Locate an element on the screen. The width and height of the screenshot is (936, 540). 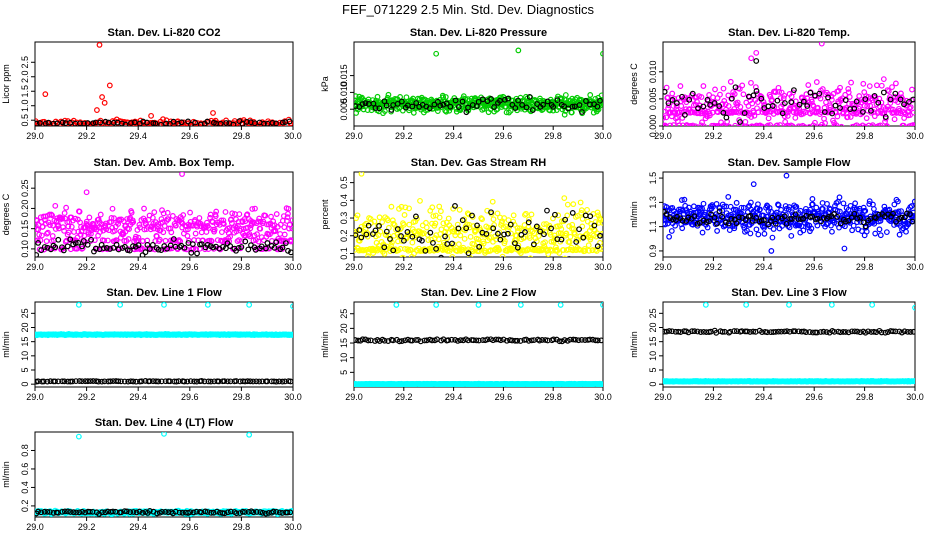
y-tick-label: 15 is located at coordinates (653, 342).